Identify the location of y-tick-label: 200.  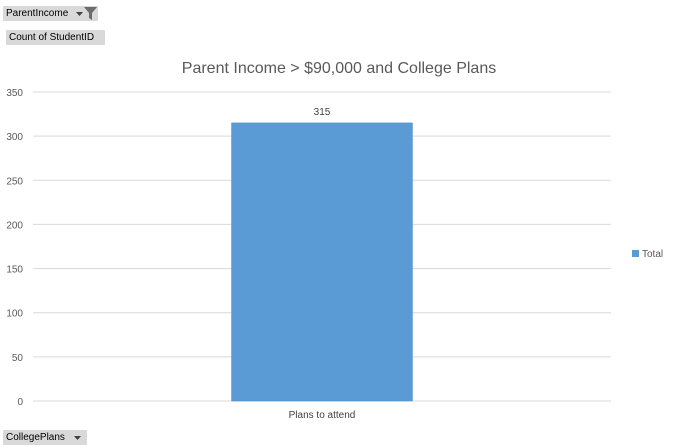
(14, 225).